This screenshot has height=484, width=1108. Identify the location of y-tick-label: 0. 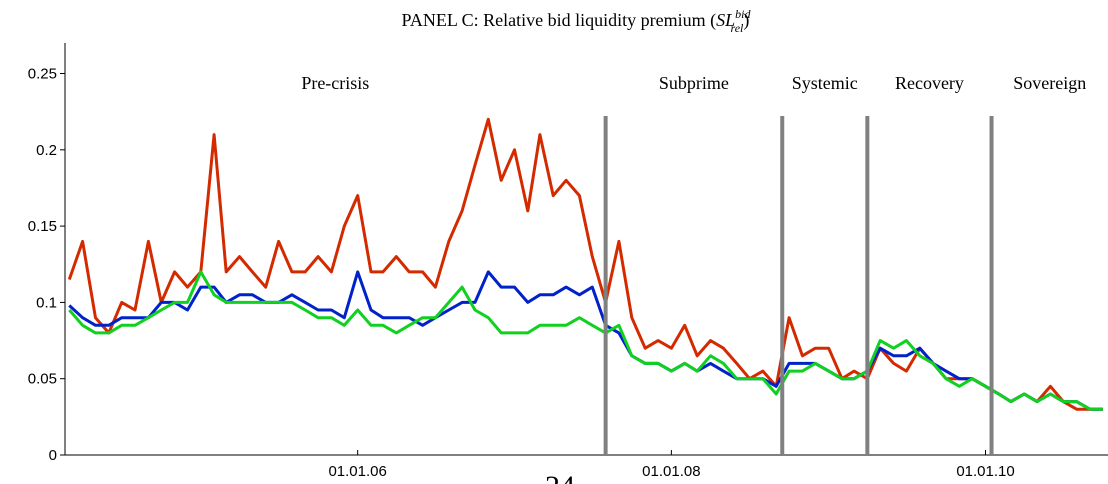
(53, 455).